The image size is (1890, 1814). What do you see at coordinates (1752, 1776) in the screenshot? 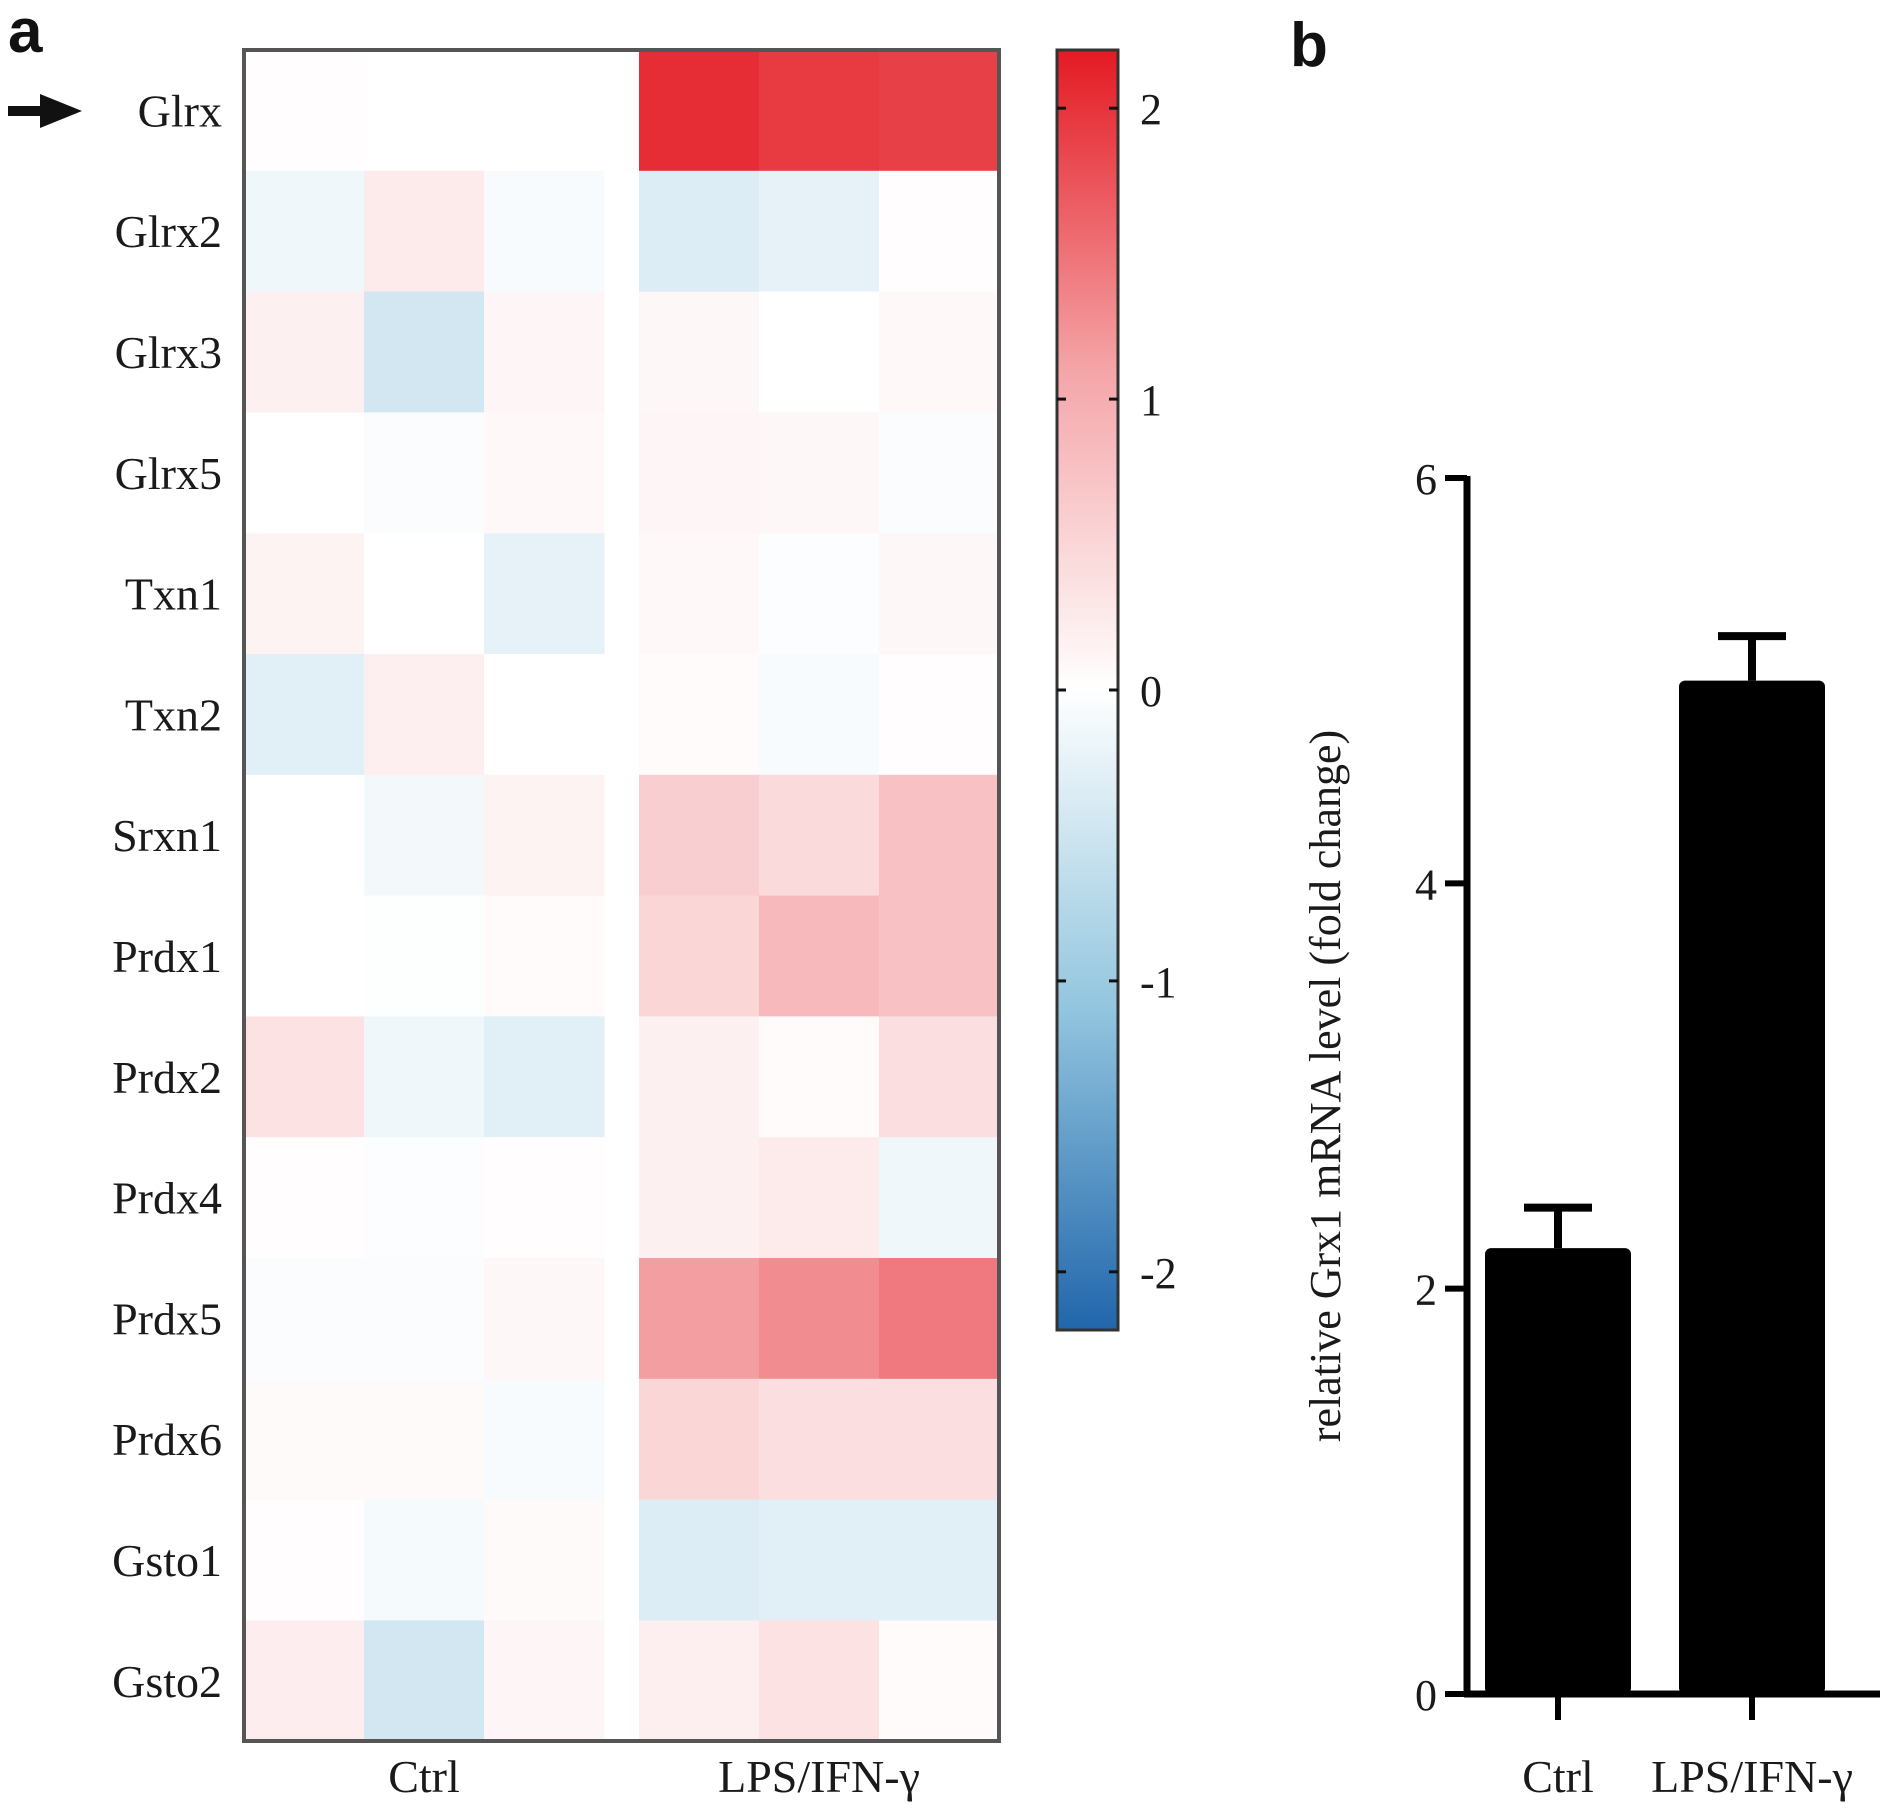
I see `bar-x-tick-label: LPS/IFN-γ` at bounding box center [1752, 1776].